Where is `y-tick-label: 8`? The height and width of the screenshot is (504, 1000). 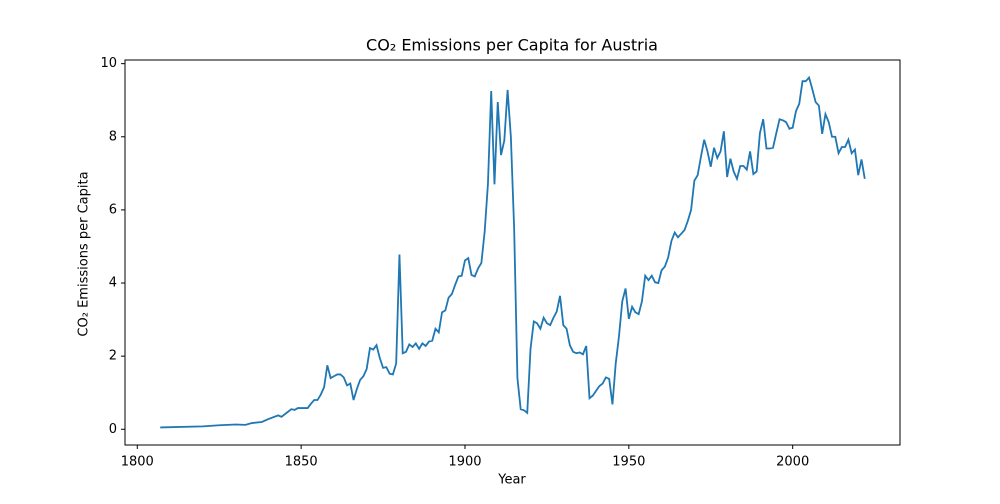 y-tick-label: 8 is located at coordinates (113, 136).